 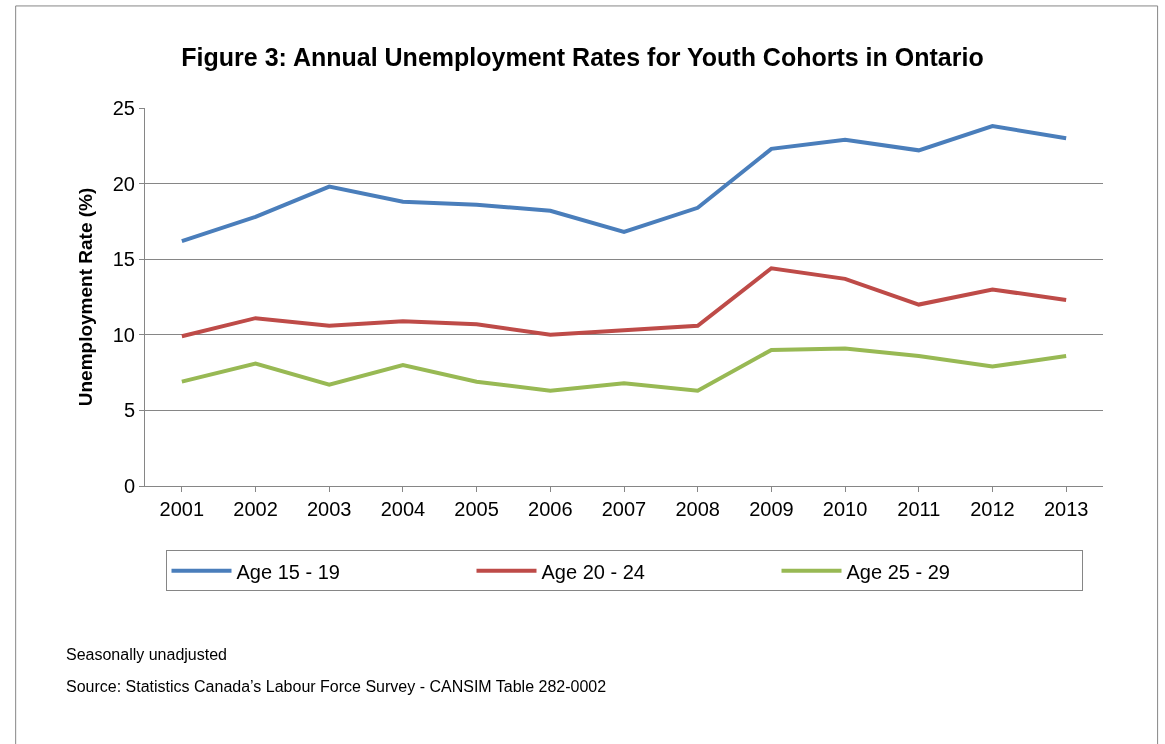 What do you see at coordinates (255, 509) in the screenshot?
I see `x-tick-label: 2002` at bounding box center [255, 509].